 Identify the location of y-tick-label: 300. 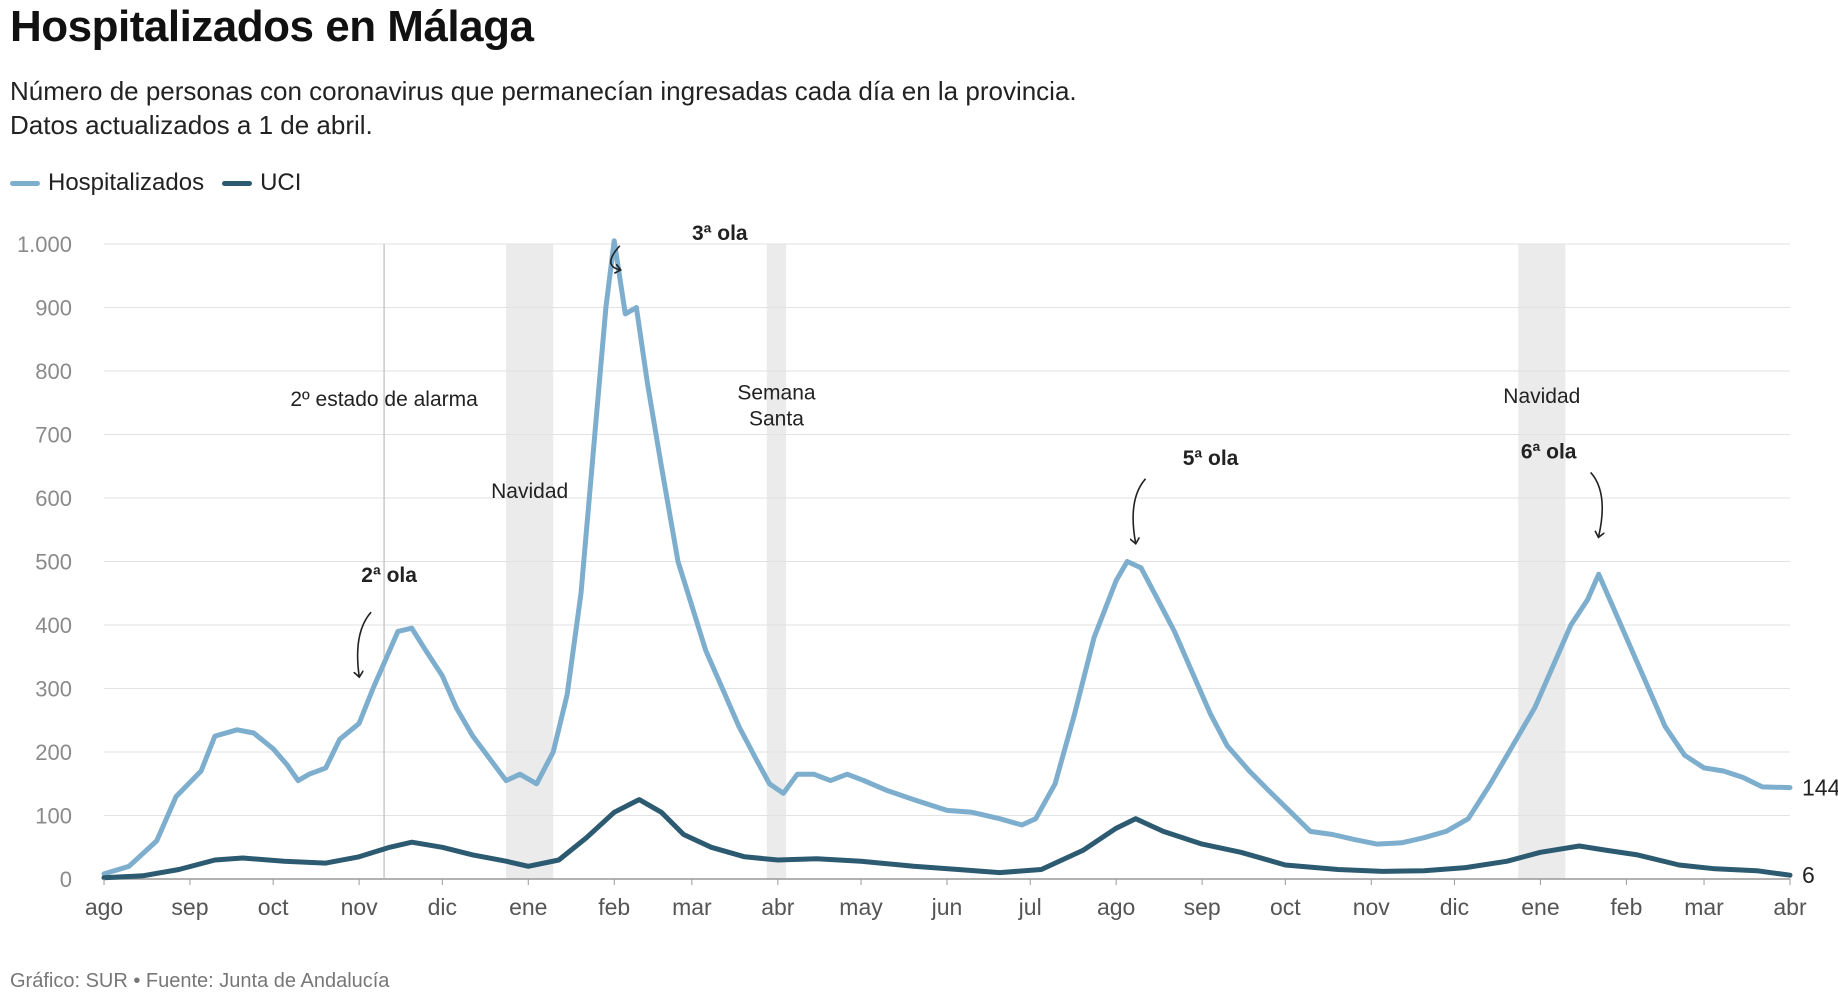
(53, 689).